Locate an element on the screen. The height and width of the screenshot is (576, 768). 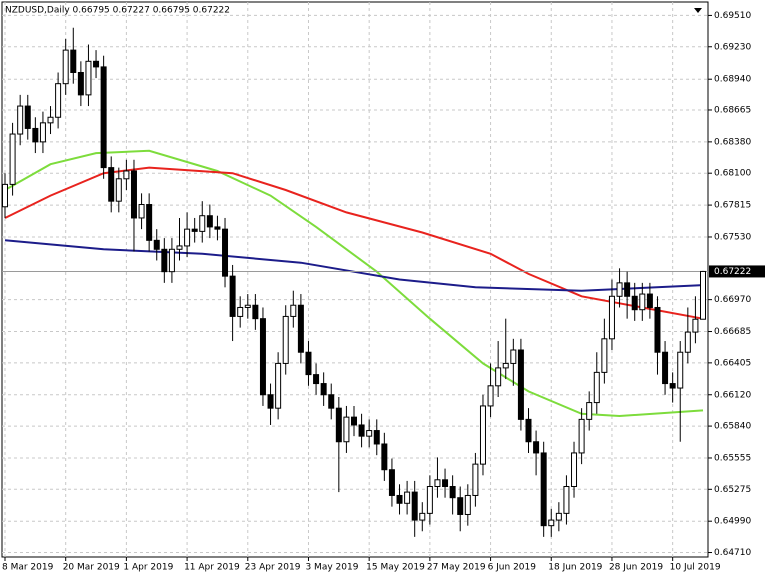
x-tick-label: 23 Apr 2019 is located at coordinates (273, 568).